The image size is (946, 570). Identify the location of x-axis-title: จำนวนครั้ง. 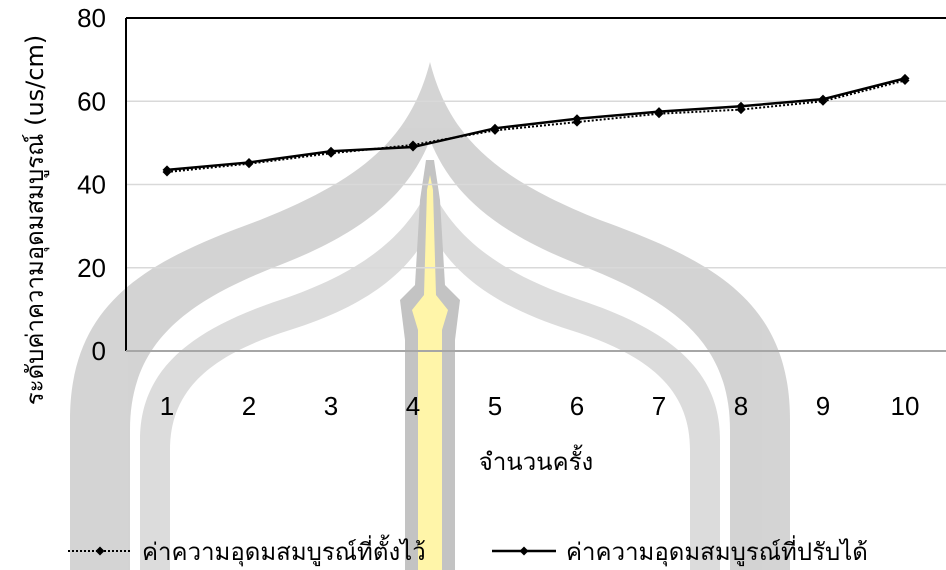
(536, 460).